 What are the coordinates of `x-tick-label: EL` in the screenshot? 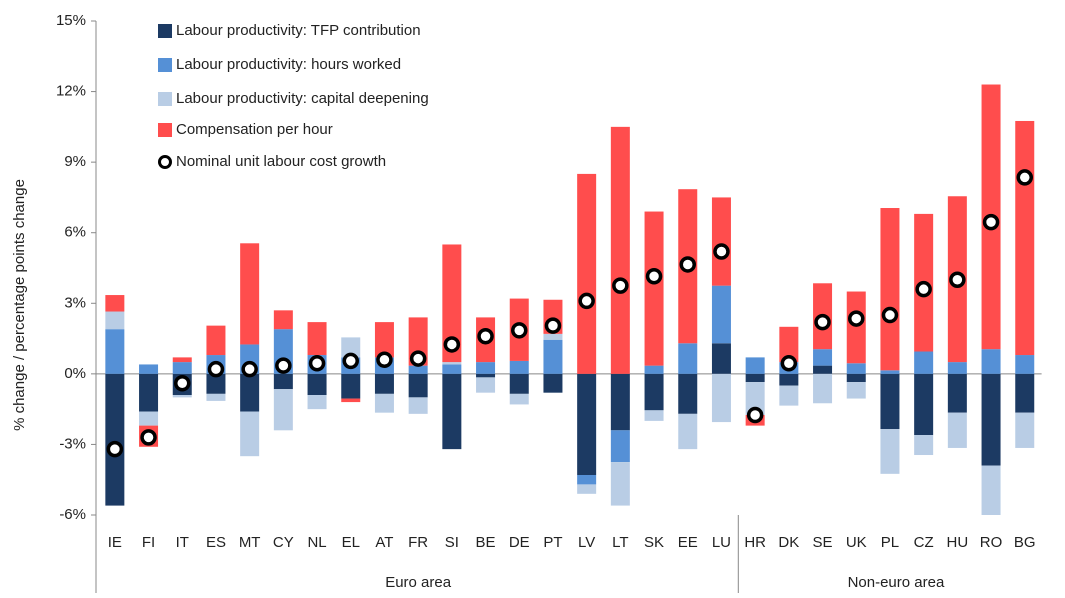 It's located at (351, 542).